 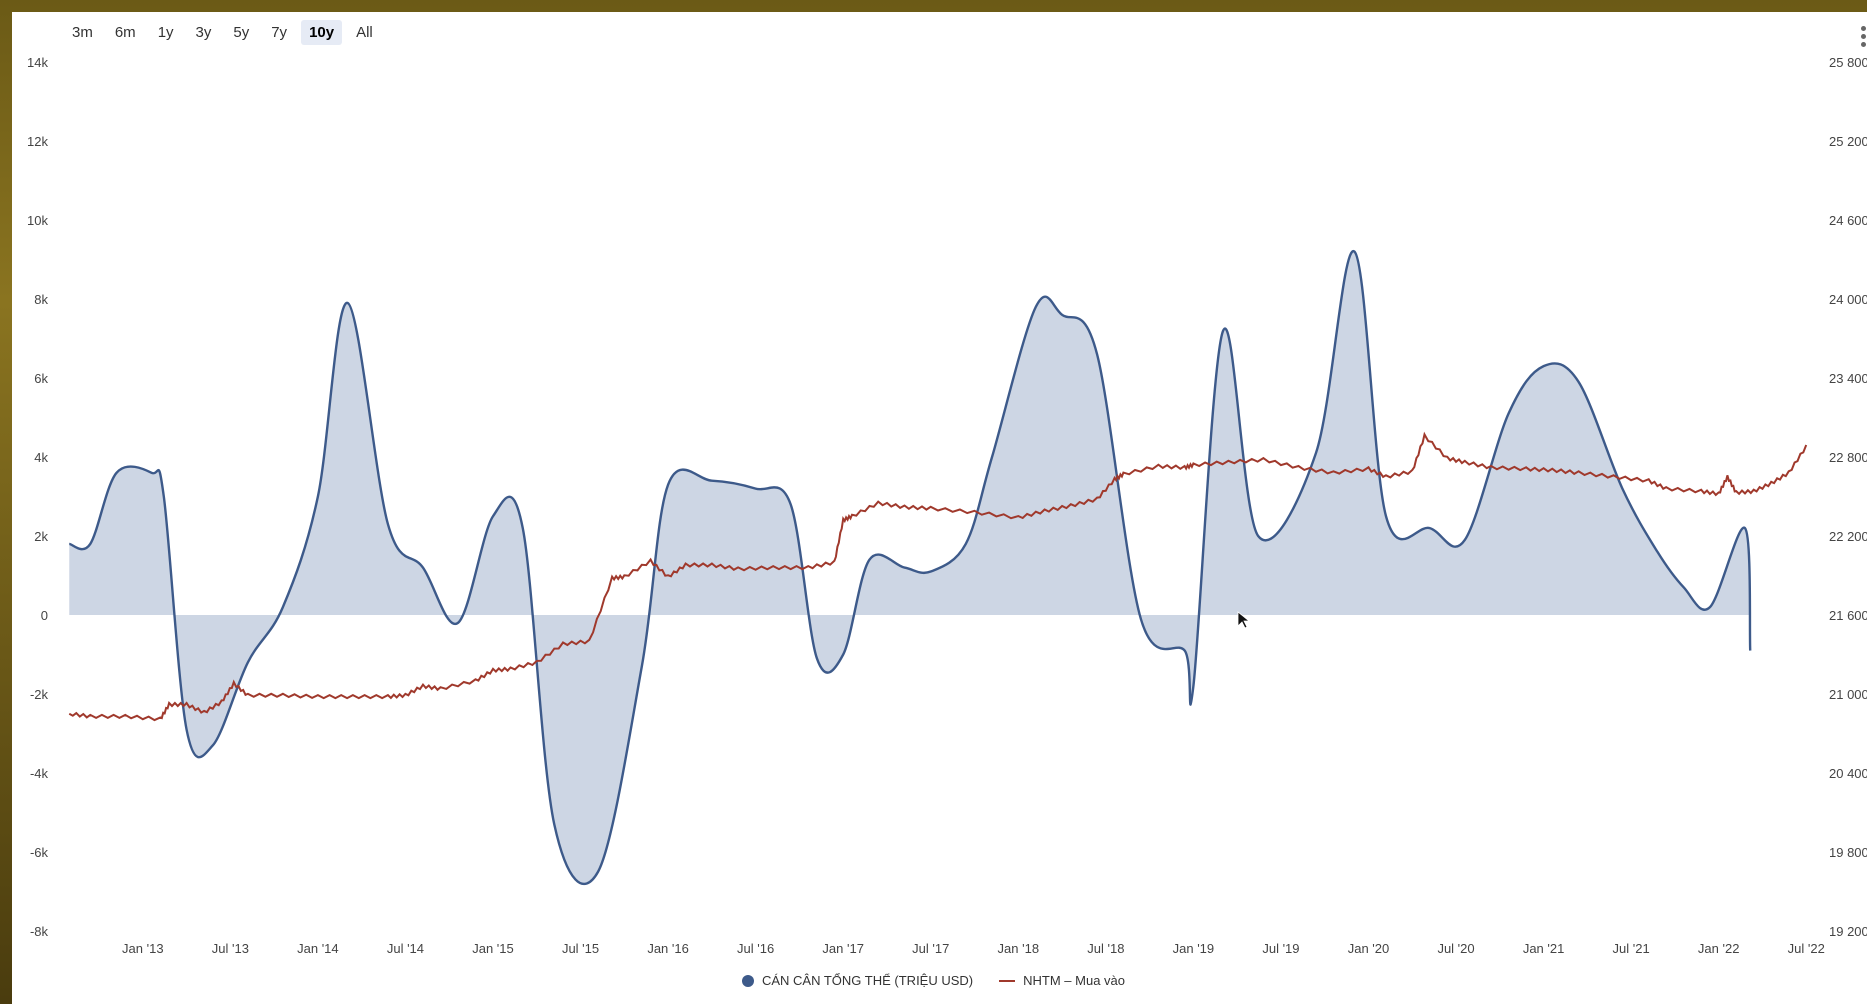 I want to click on range-button-1y: 1y, so click(x=165, y=32).